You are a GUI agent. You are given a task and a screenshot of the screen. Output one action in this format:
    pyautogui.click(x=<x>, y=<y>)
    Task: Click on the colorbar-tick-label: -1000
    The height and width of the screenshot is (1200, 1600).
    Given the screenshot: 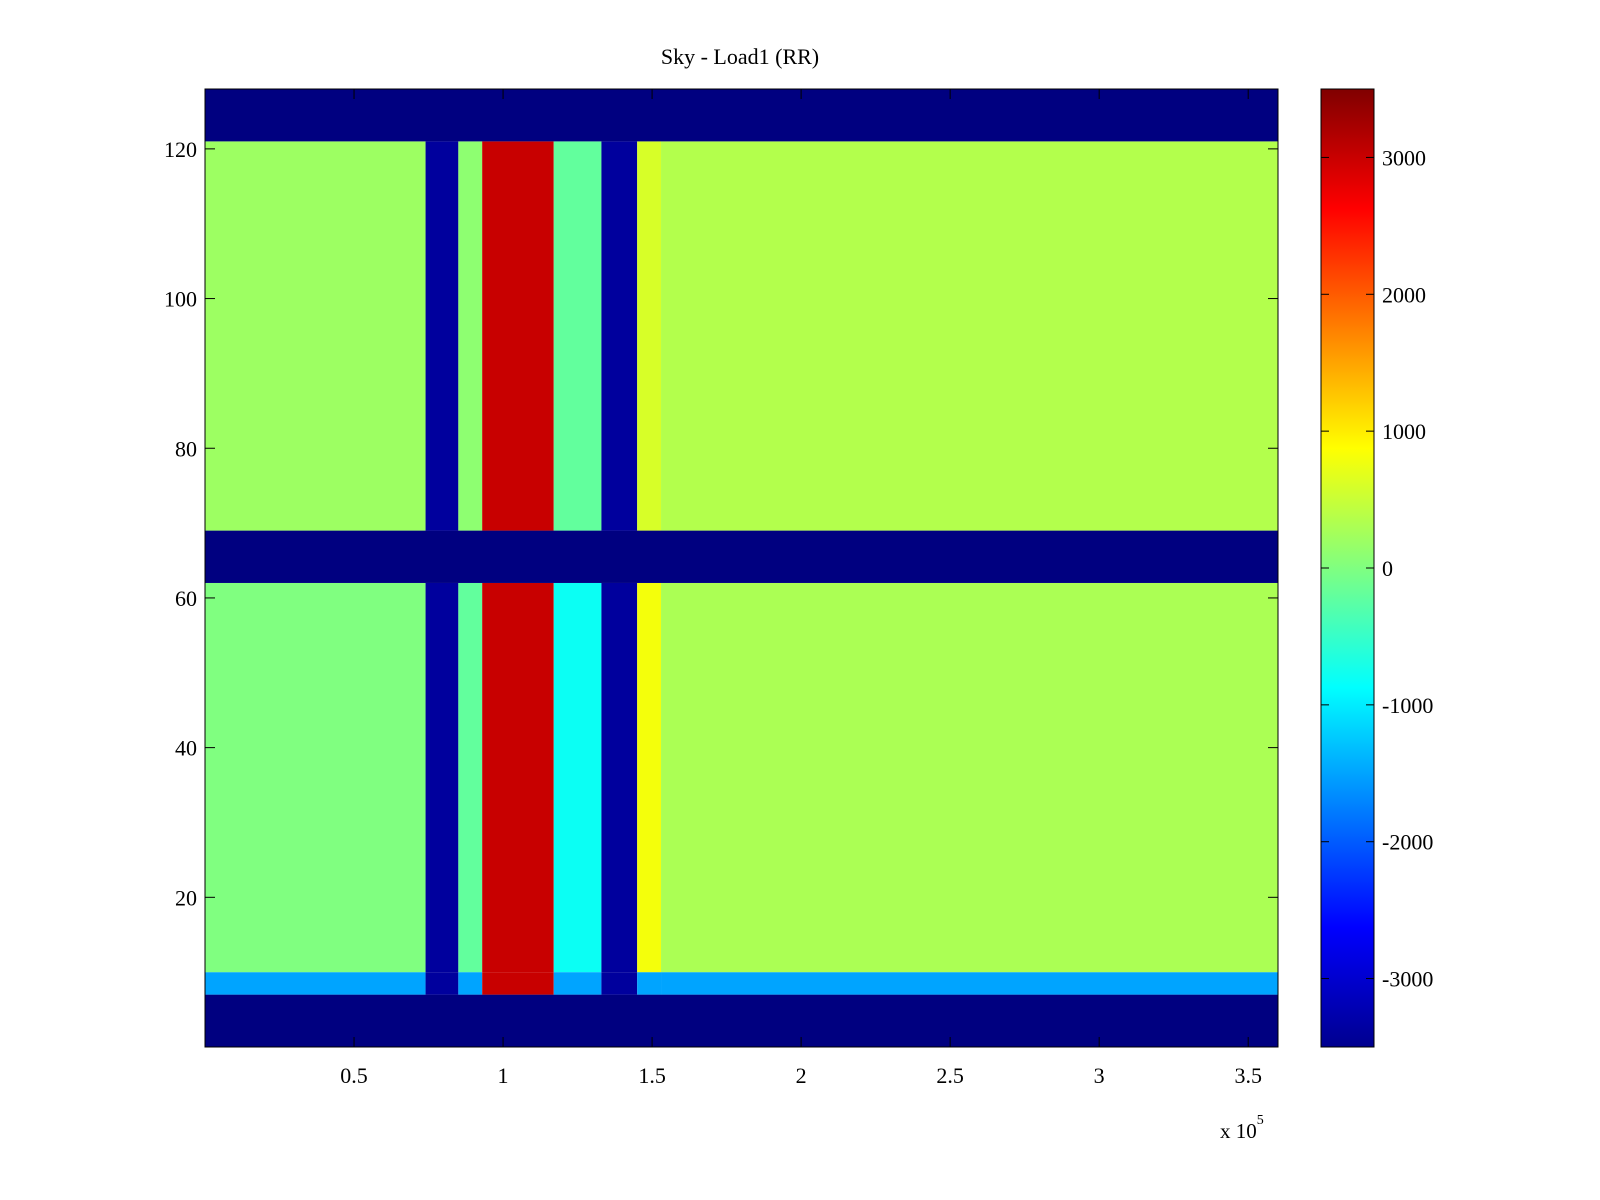 What is the action you would take?
    pyautogui.click(x=1407, y=705)
    